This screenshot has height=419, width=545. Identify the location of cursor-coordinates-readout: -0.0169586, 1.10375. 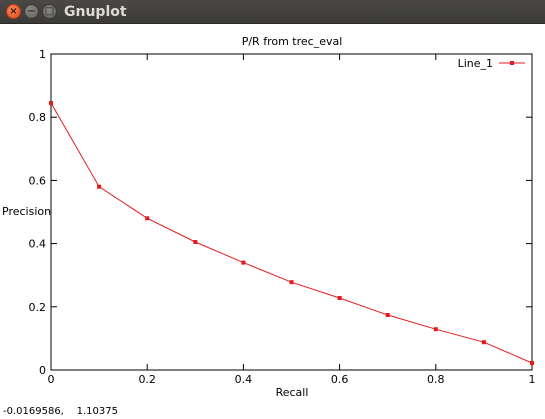
(272, 411).